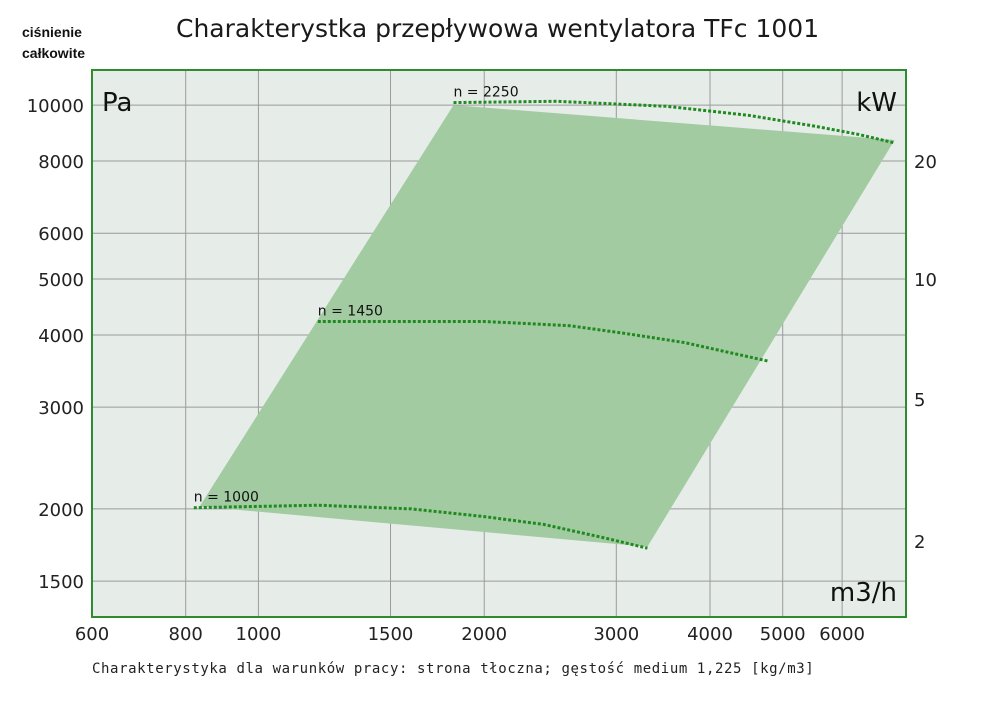  I want to click on x-tick-label: 1500, so click(391, 634).